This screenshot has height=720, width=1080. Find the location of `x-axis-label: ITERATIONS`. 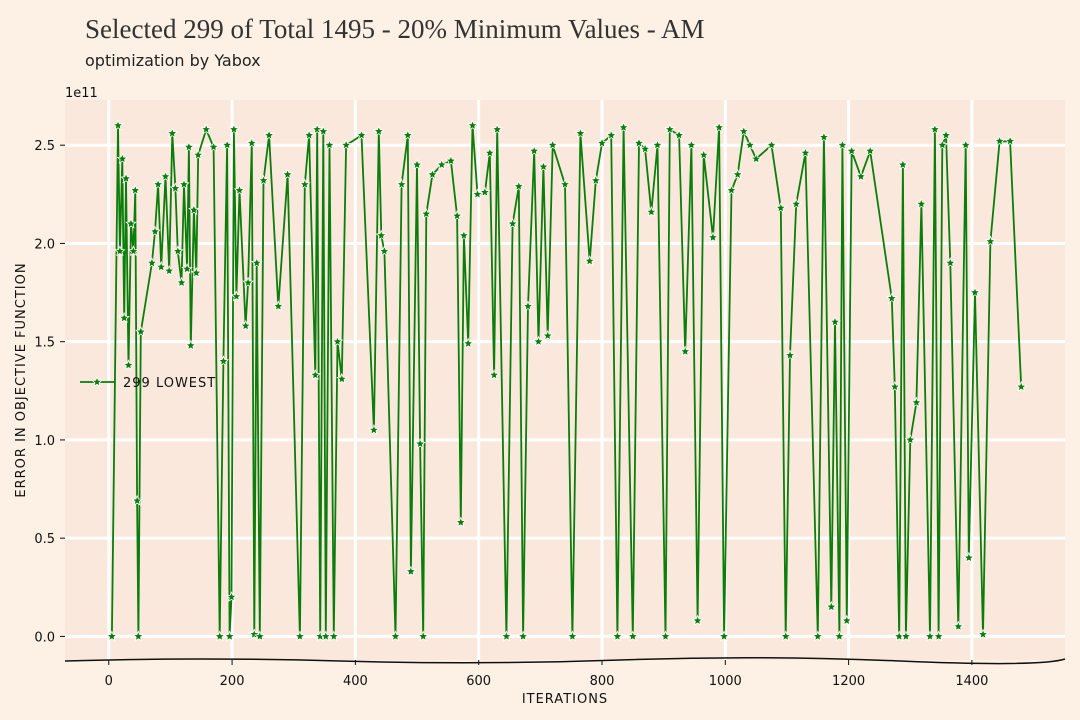

x-axis-label: ITERATIONS is located at coordinates (565, 699).